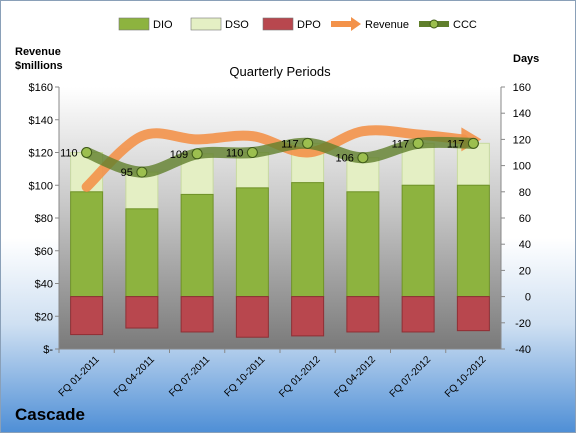 This screenshot has width=576, height=433. I want to click on legend-ccc-marker, so click(434, 24).